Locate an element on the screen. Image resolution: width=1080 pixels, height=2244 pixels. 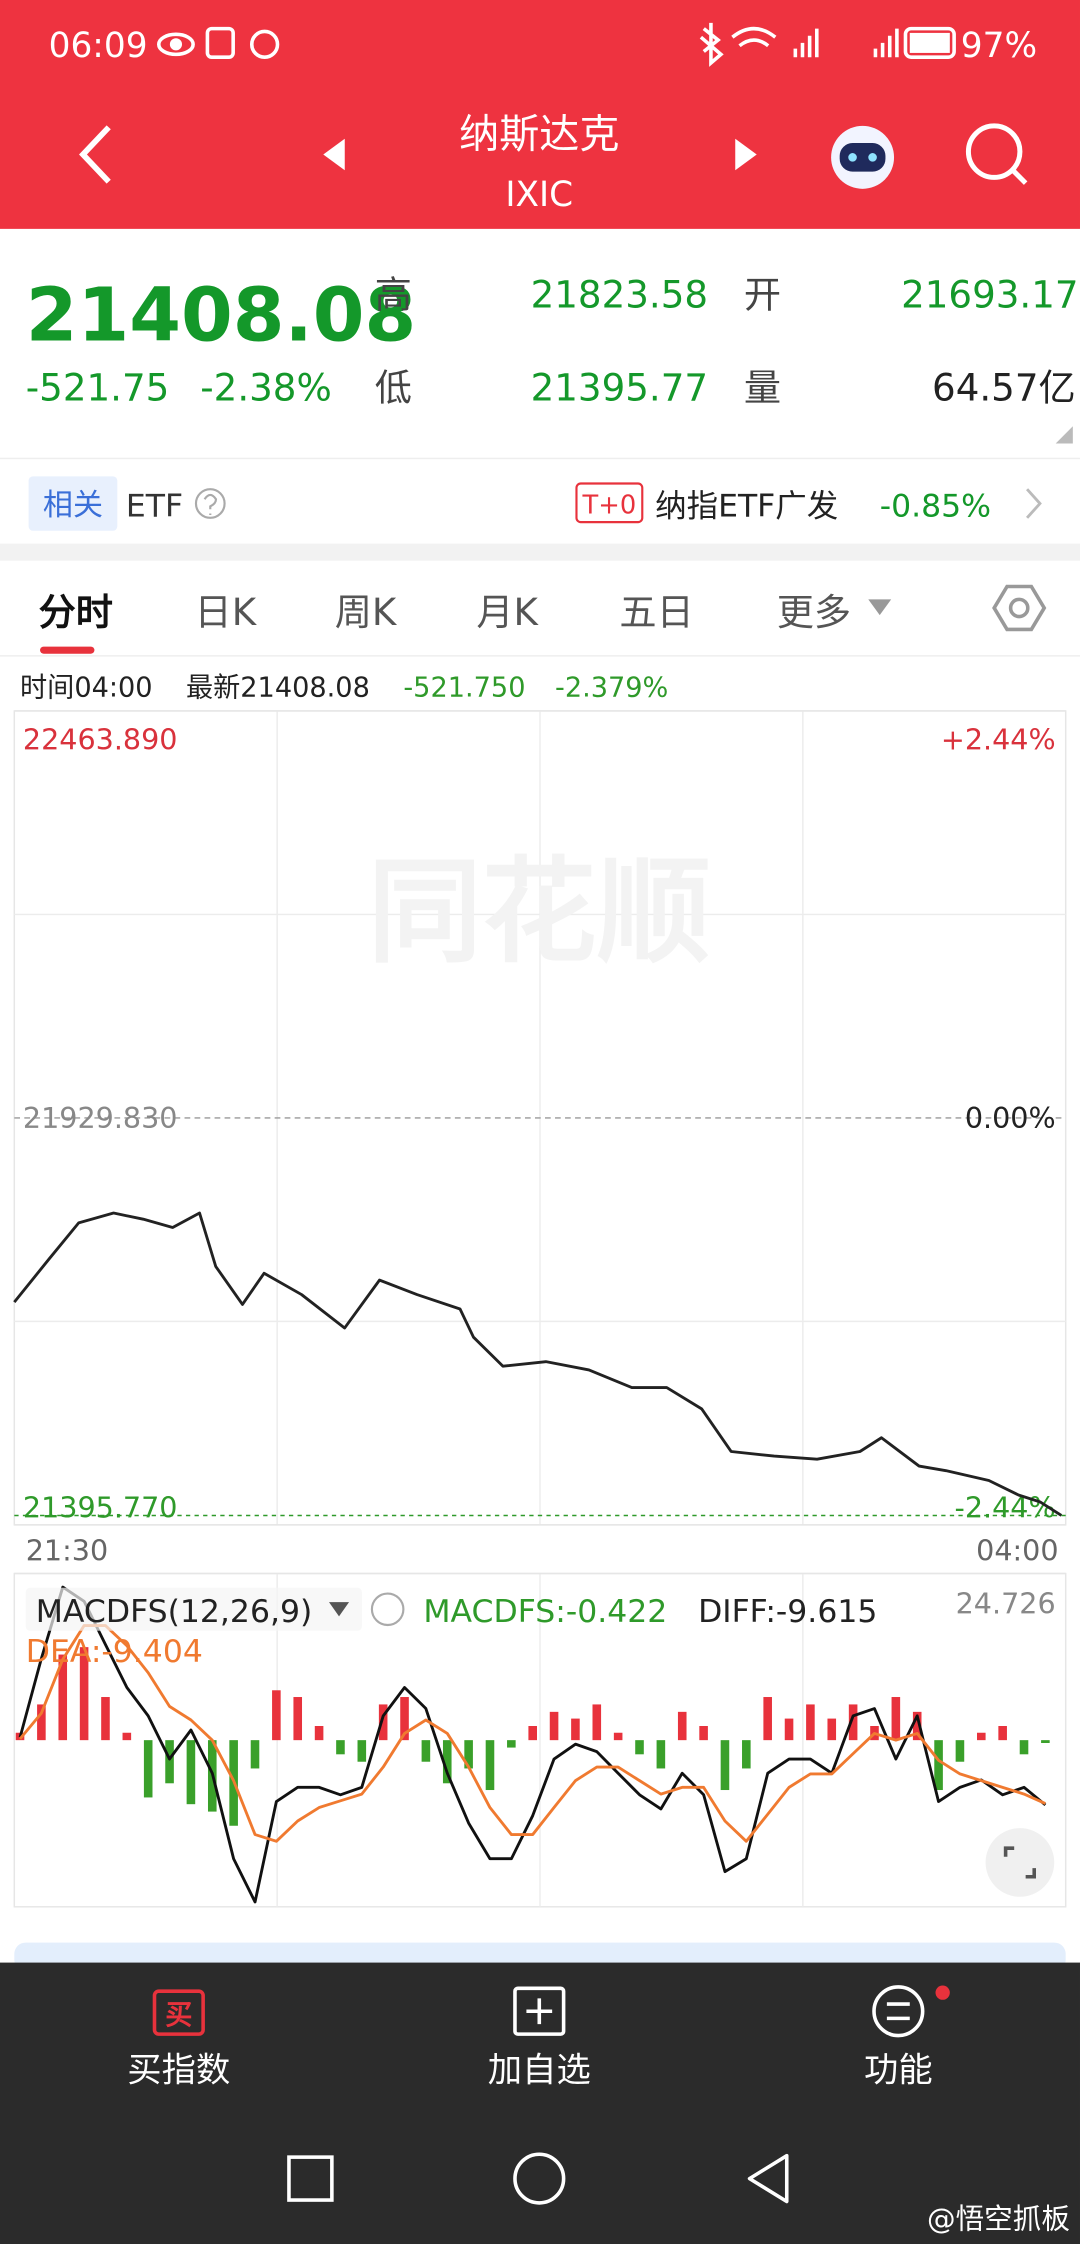
tab: 更多 is located at coordinates (814, 612).